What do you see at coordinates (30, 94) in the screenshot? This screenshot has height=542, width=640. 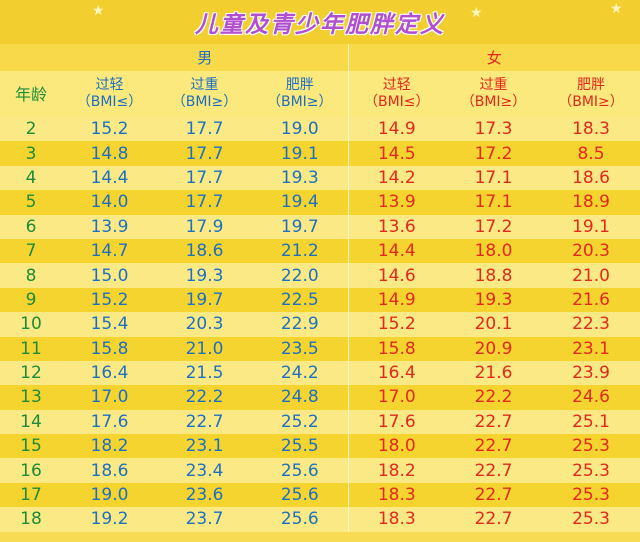 I see `column-header-age: 年龄` at bounding box center [30, 94].